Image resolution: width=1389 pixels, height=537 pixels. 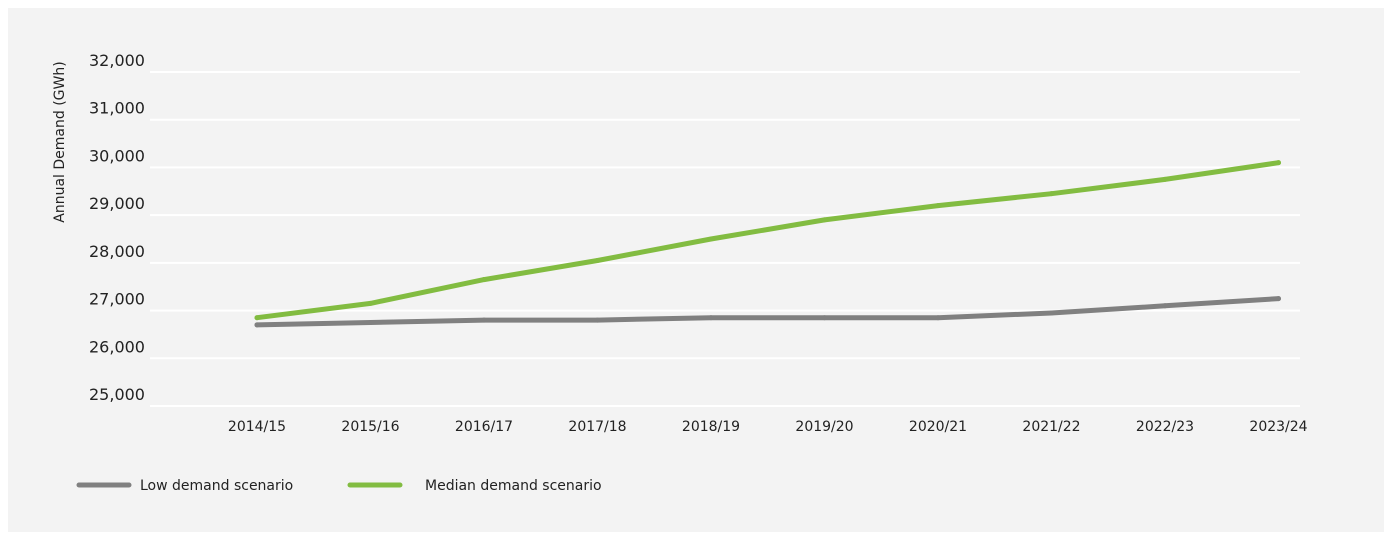 What do you see at coordinates (257, 427) in the screenshot?
I see `x-tick-label: 2014/15` at bounding box center [257, 427].